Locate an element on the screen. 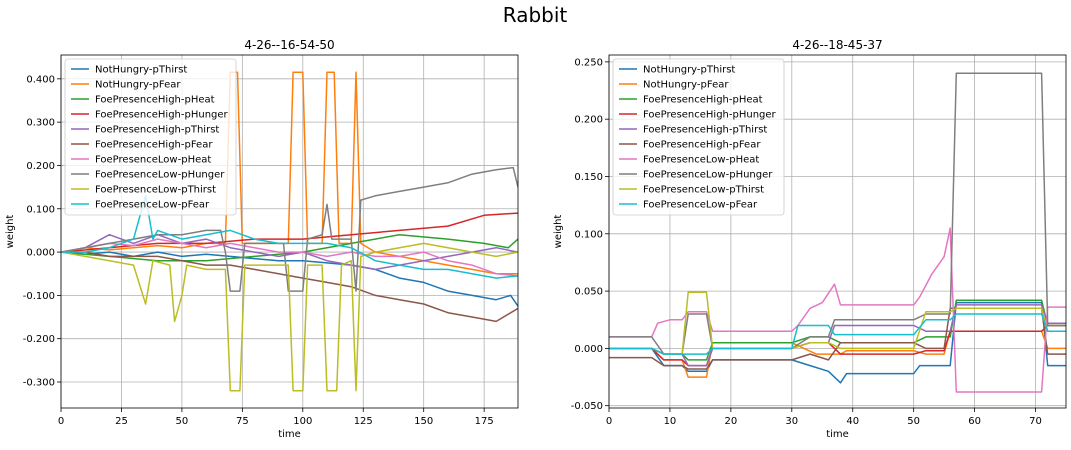 The image size is (1071, 450). chart1-ytick-label: -0.200 is located at coordinates (39, 339).